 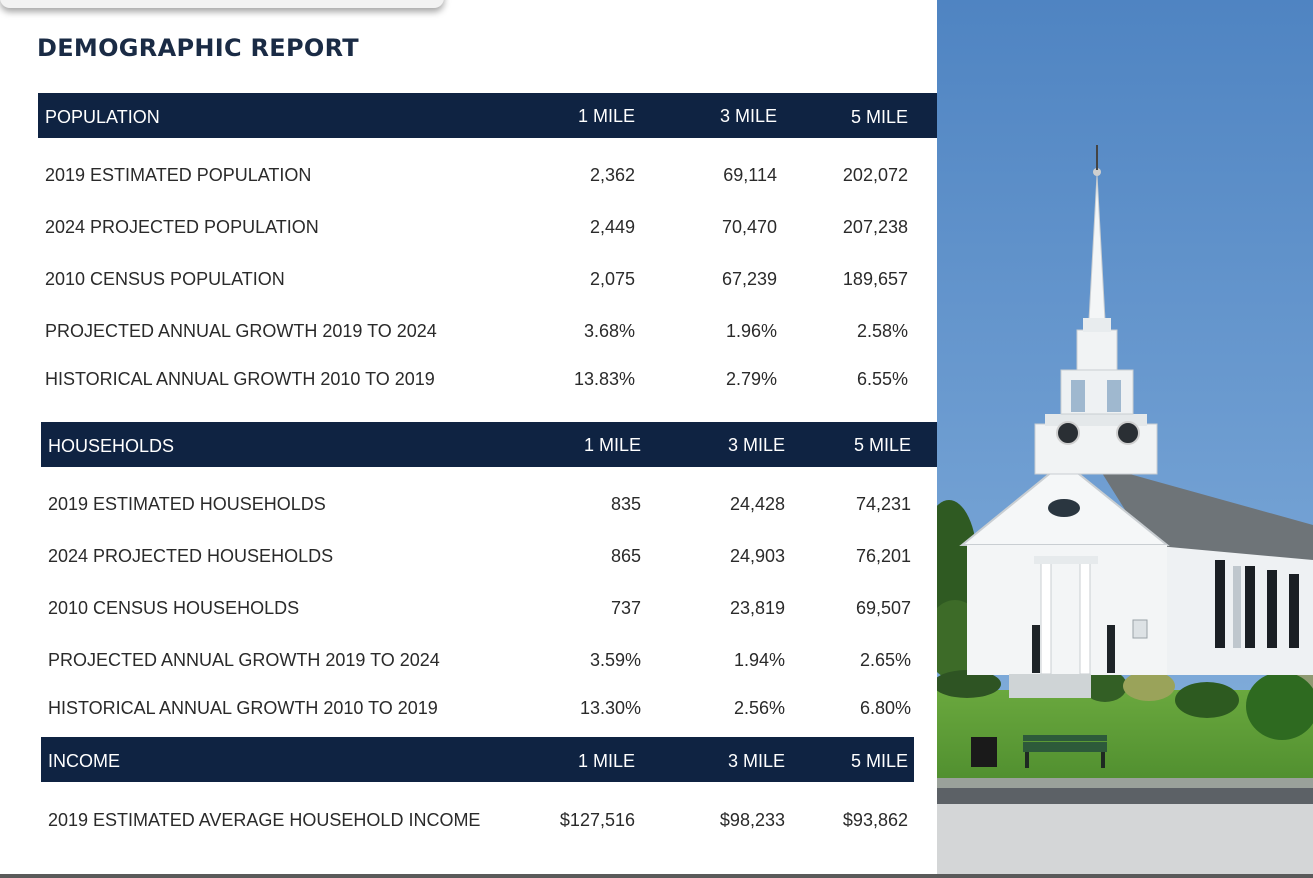 I want to click on value-1-mile: 865, so click(x=625, y=556).